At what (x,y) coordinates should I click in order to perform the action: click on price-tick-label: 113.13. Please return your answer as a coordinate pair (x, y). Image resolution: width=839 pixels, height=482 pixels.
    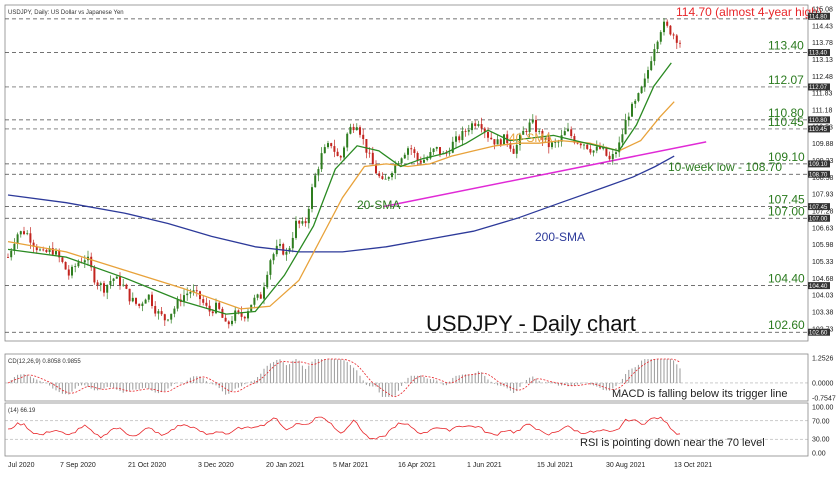
    Looking at the image, I should click on (822, 60).